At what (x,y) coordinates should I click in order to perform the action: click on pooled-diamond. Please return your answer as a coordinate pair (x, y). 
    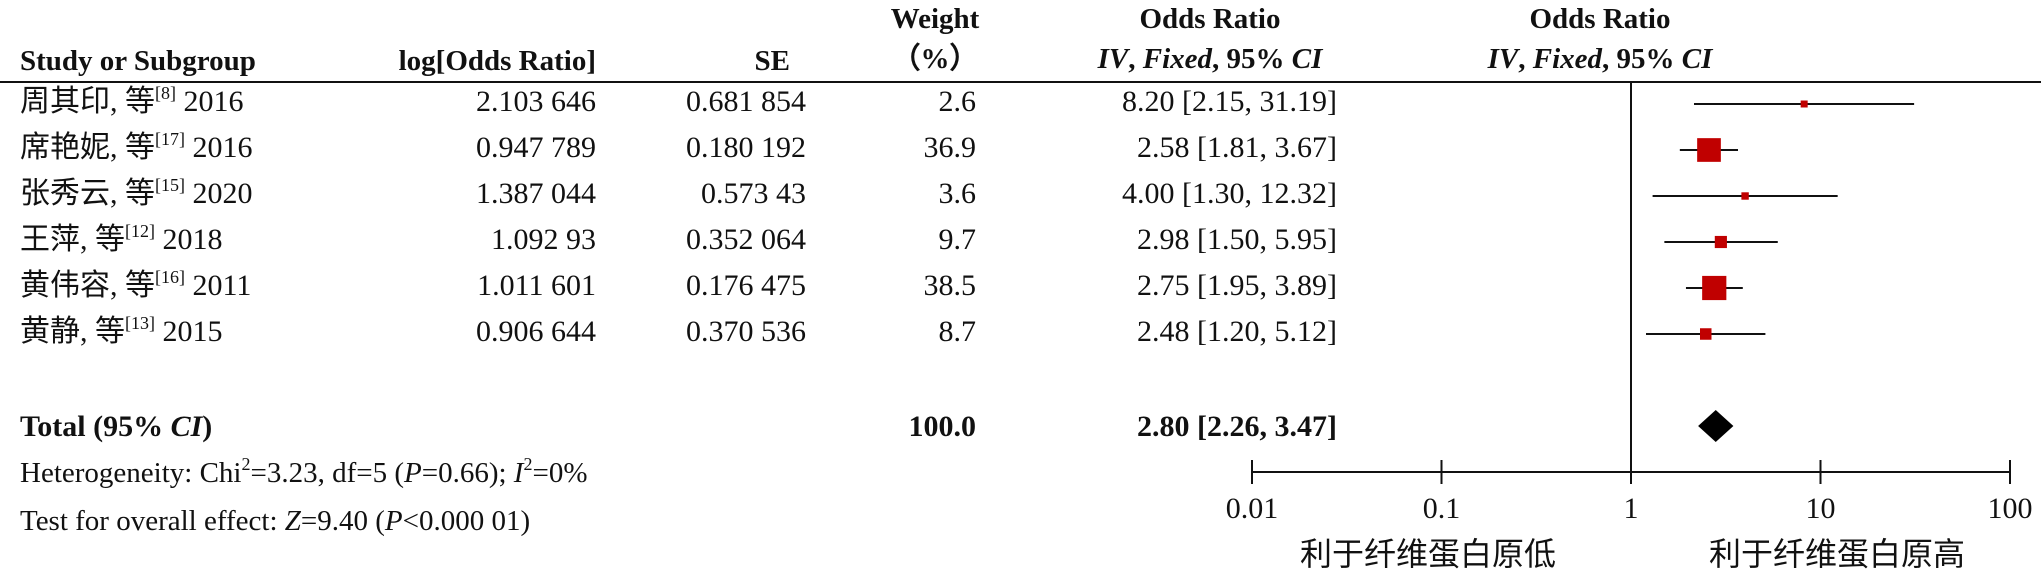
    Looking at the image, I should click on (1716, 426).